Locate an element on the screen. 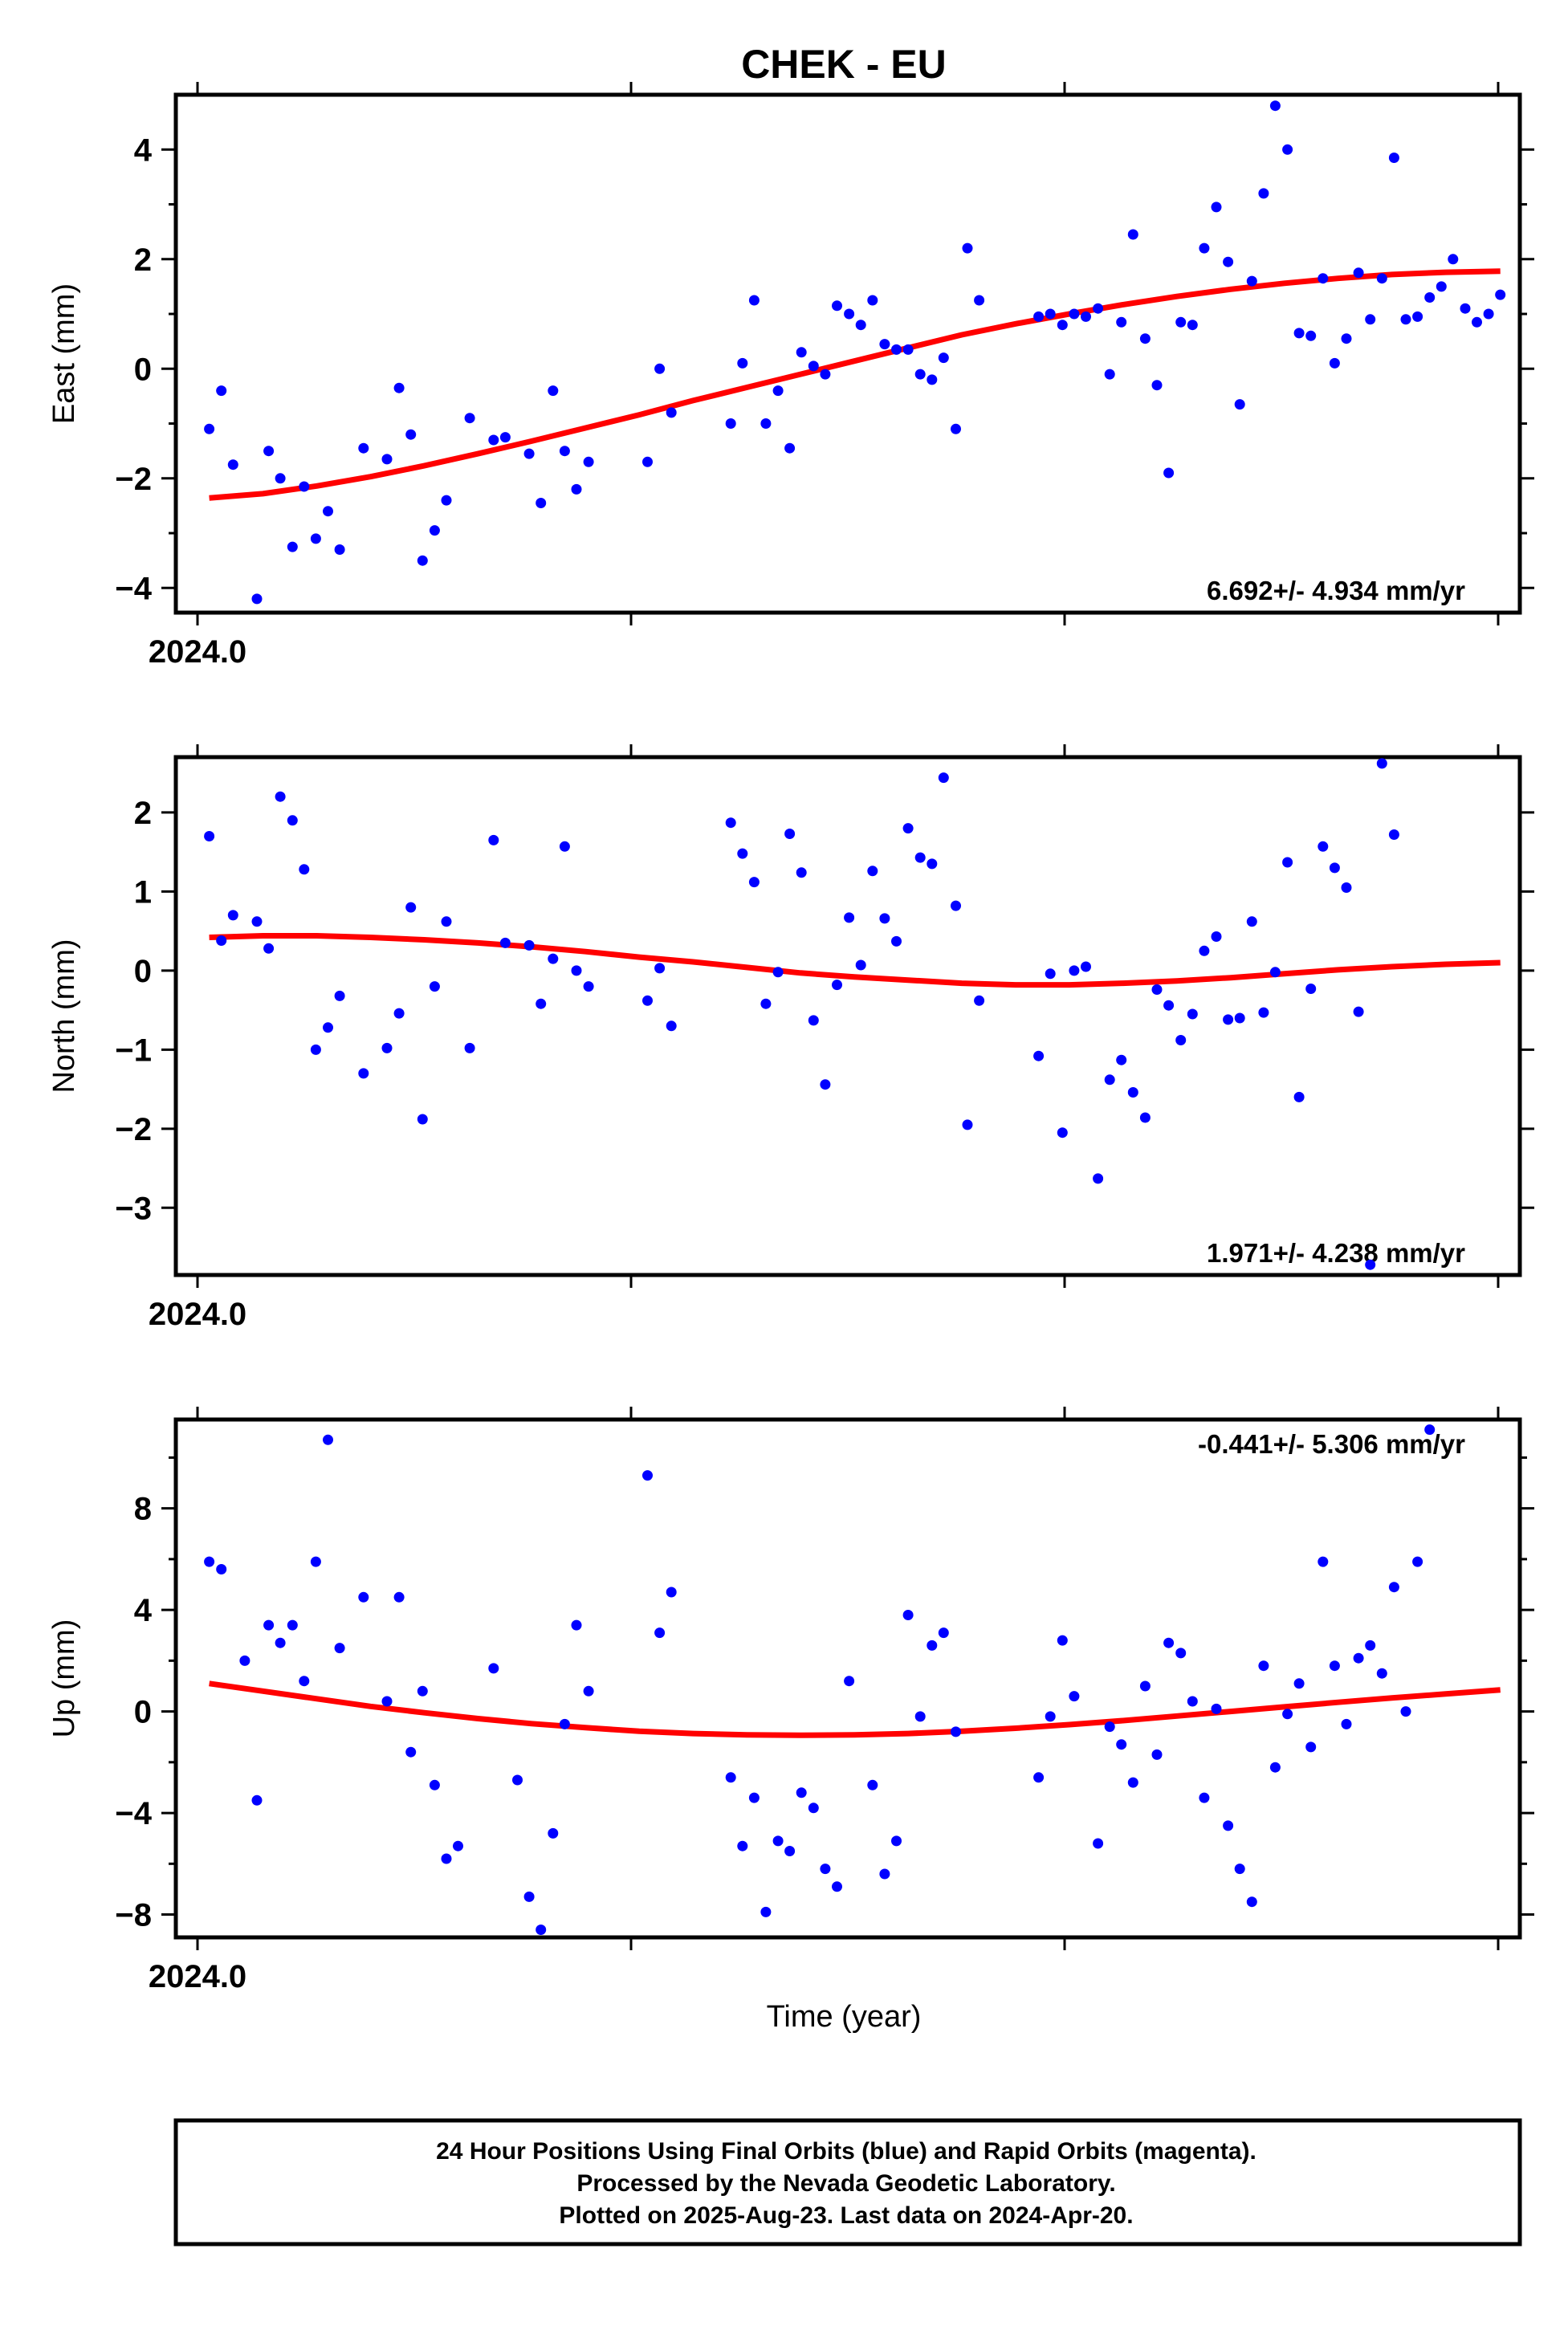  up-y-tick-label-1: −4 is located at coordinates (133, 1813).